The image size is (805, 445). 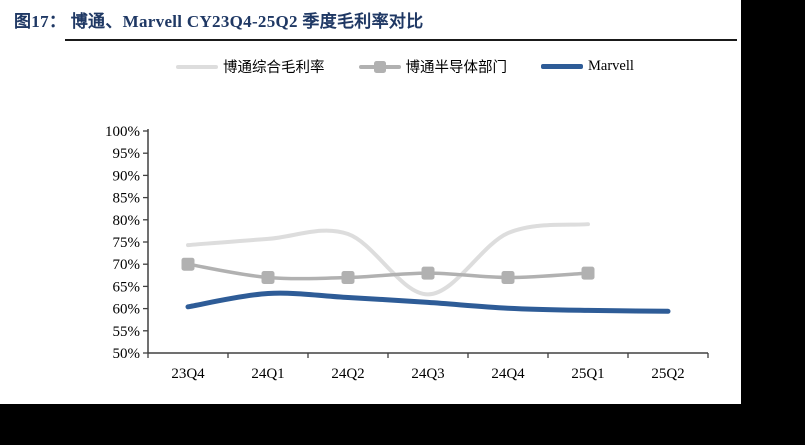 What do you see at coordinates (127, 221) in the screenshot?
I see `y-axis-tick-label: 80%` at bounding box center [127, 221].